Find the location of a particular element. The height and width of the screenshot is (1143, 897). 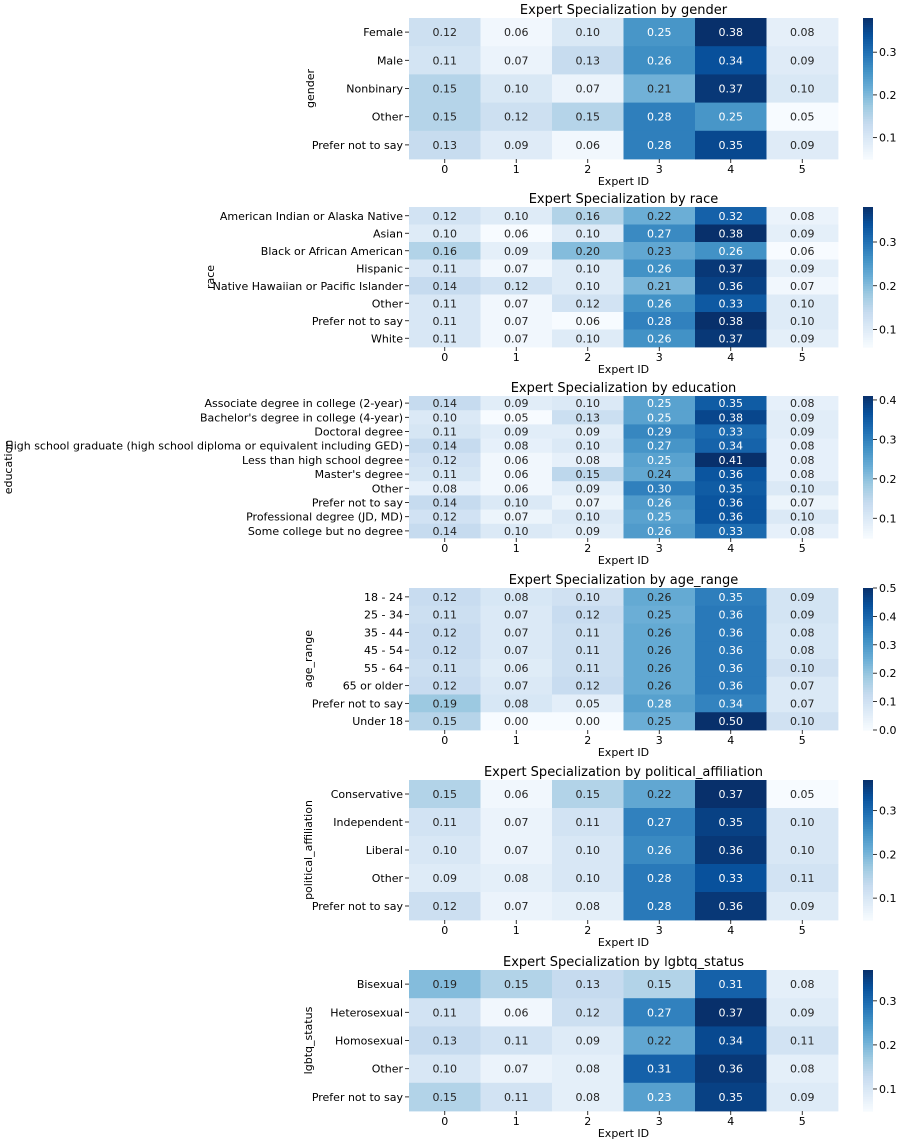

colorbar-tick-label: 0.1 is located at coordinates (888, 702).